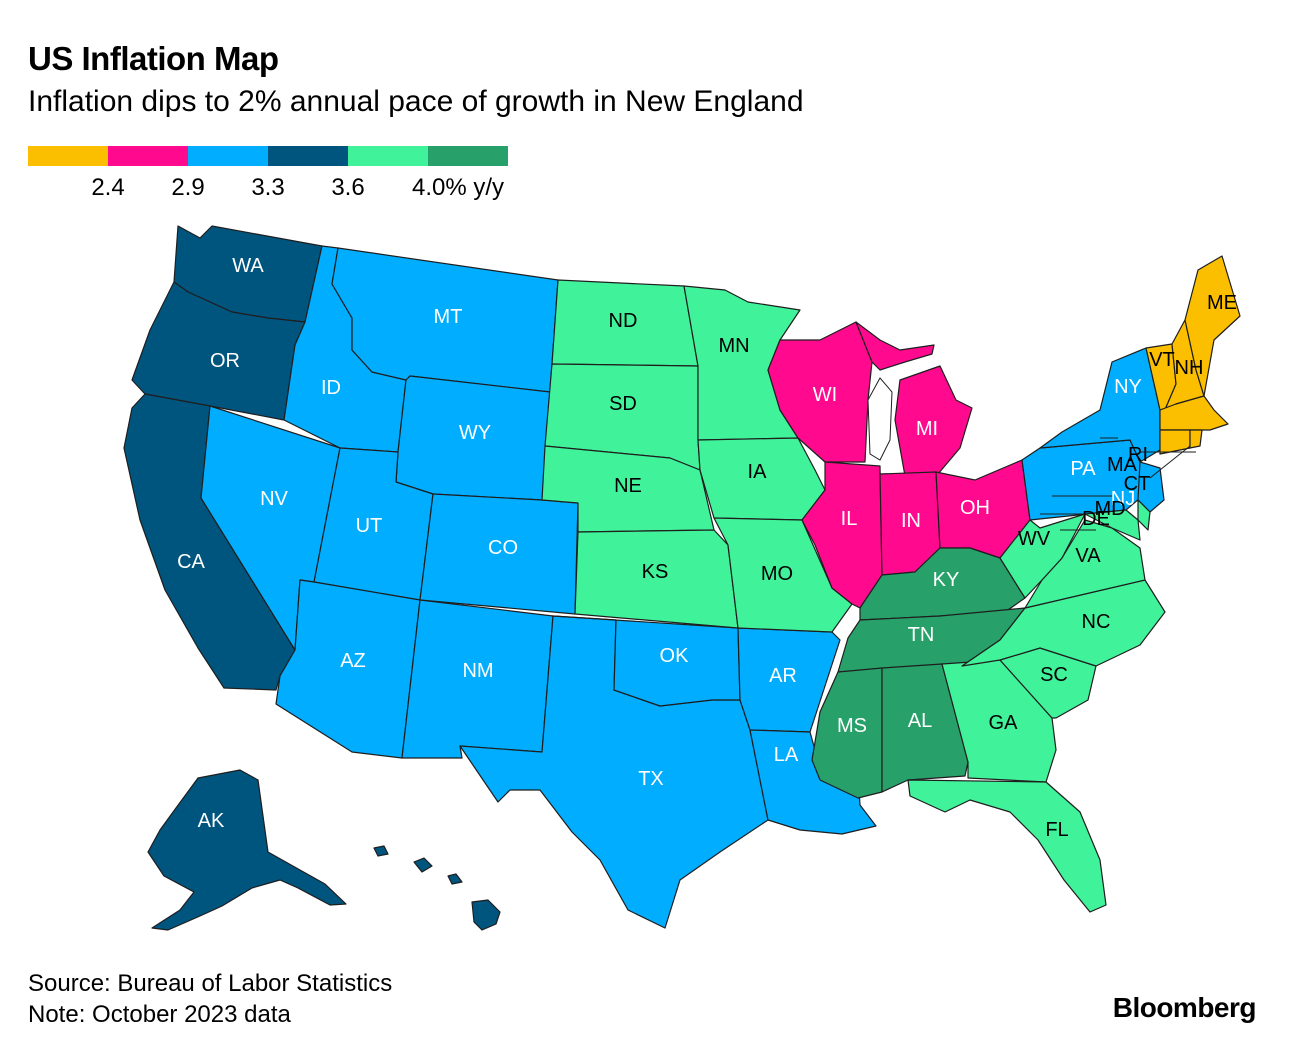 The image size is (1296, 1054). I want to click on state-label-GA: GA, so click(1004, 723).